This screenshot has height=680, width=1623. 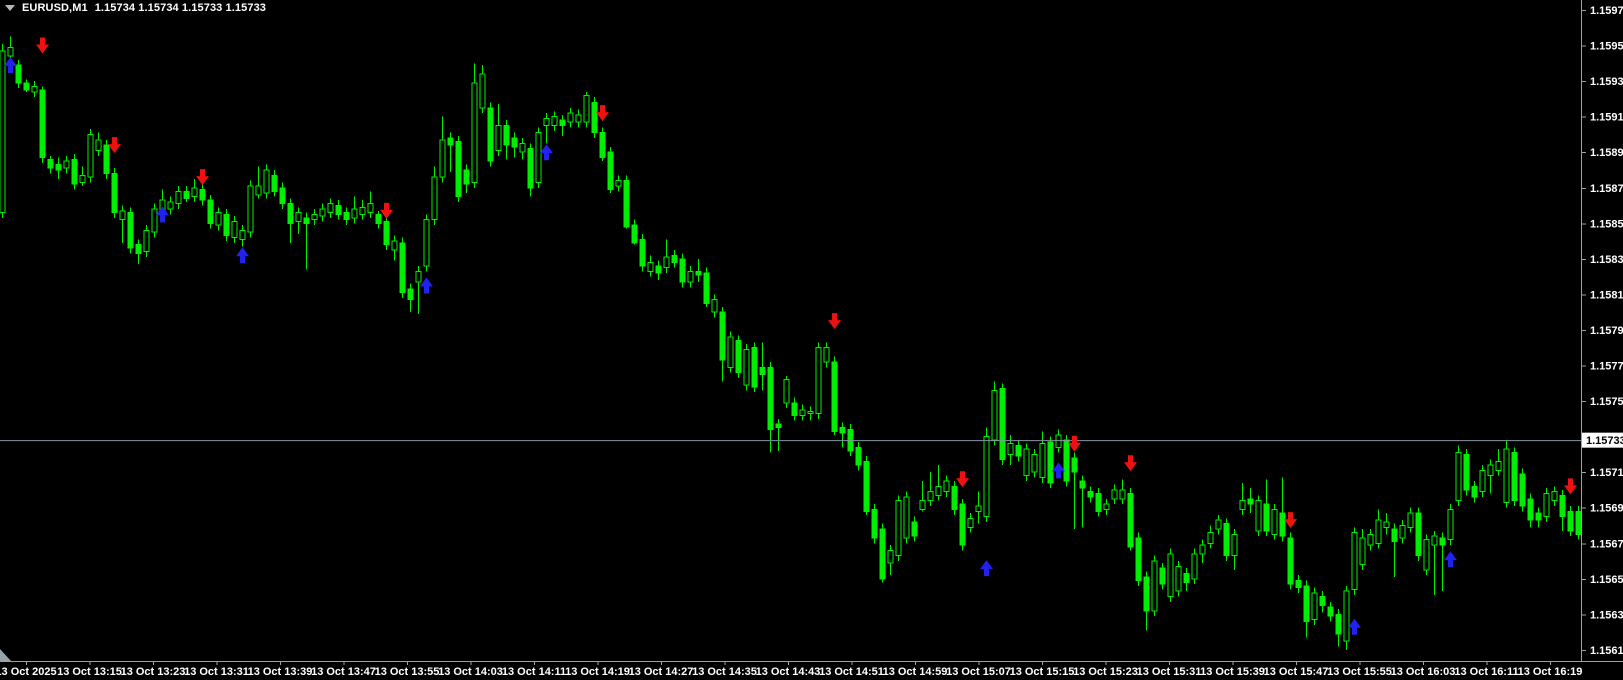 What do you see at coordinates (55, 8) in the screenshot?
I see `chart-symbol-period: EURUSD,M1` at bounding box center [55, 8].